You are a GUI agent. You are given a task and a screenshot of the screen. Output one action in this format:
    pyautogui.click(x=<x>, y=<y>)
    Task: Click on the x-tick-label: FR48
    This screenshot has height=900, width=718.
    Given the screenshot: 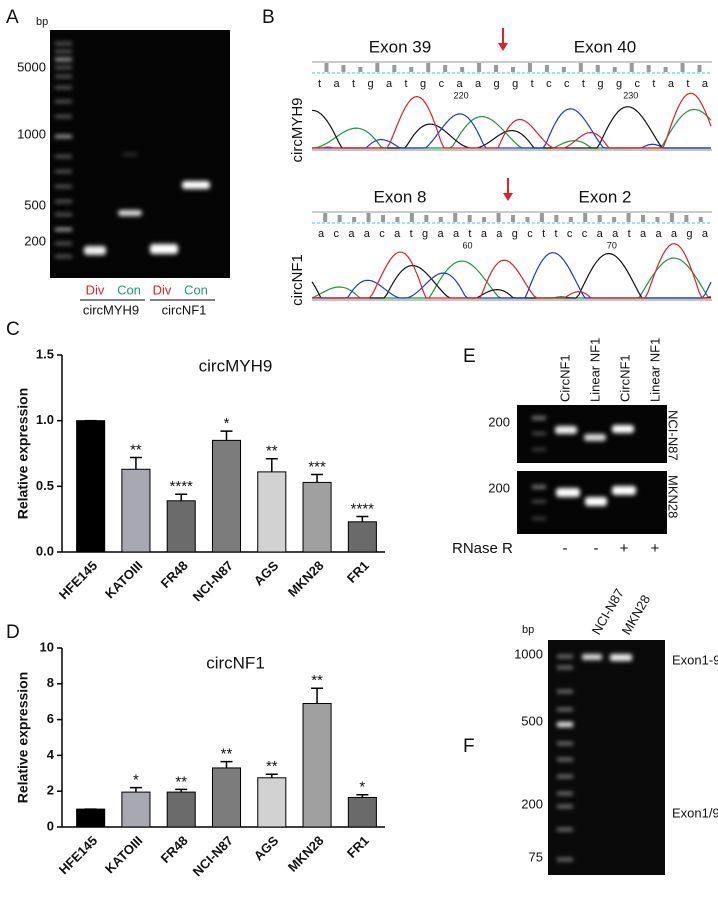 What is the action you would take?
    pyautogui.click(x=174, y=574)
    